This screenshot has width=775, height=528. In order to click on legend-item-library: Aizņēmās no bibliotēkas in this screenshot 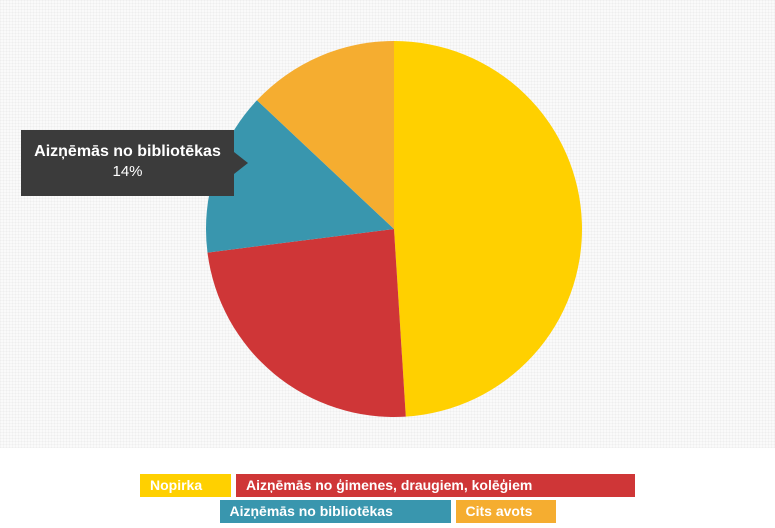, I will do `click(335, 511)`.